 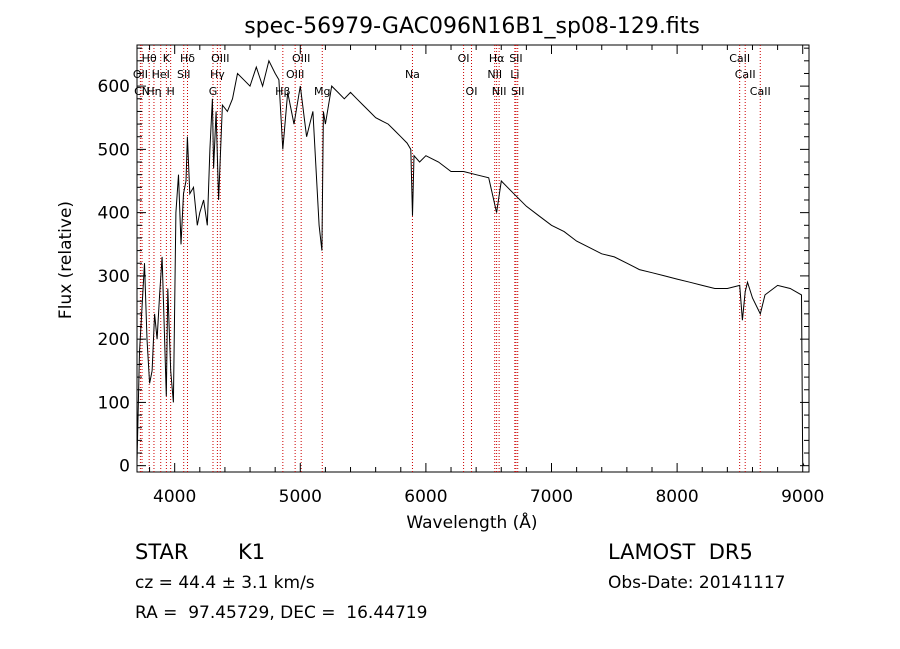 I want to click on y-tick-label: 600, so click(x=114, y=87).